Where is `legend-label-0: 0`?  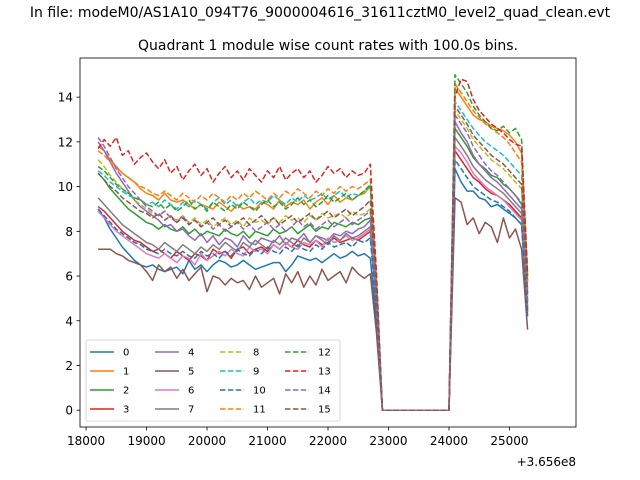 legend-label-0: 0 is located at coordinates (126, 353).